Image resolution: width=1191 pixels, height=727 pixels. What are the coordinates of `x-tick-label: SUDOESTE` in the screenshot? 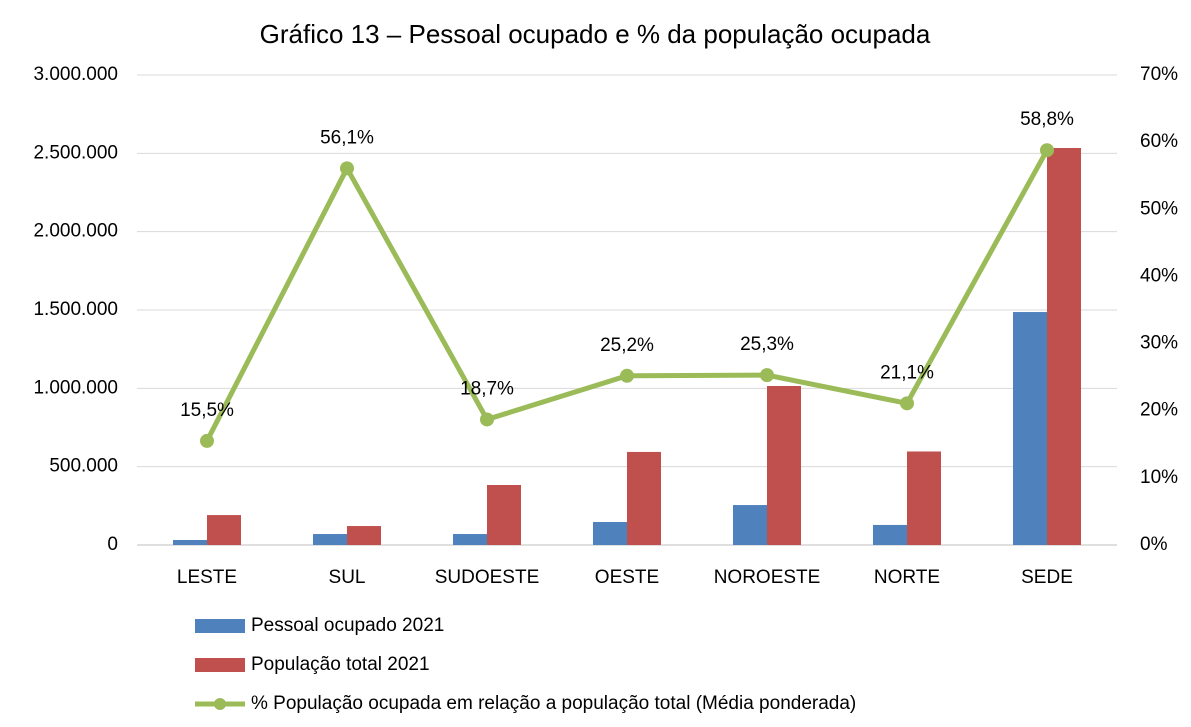 It's located at (487, 577).